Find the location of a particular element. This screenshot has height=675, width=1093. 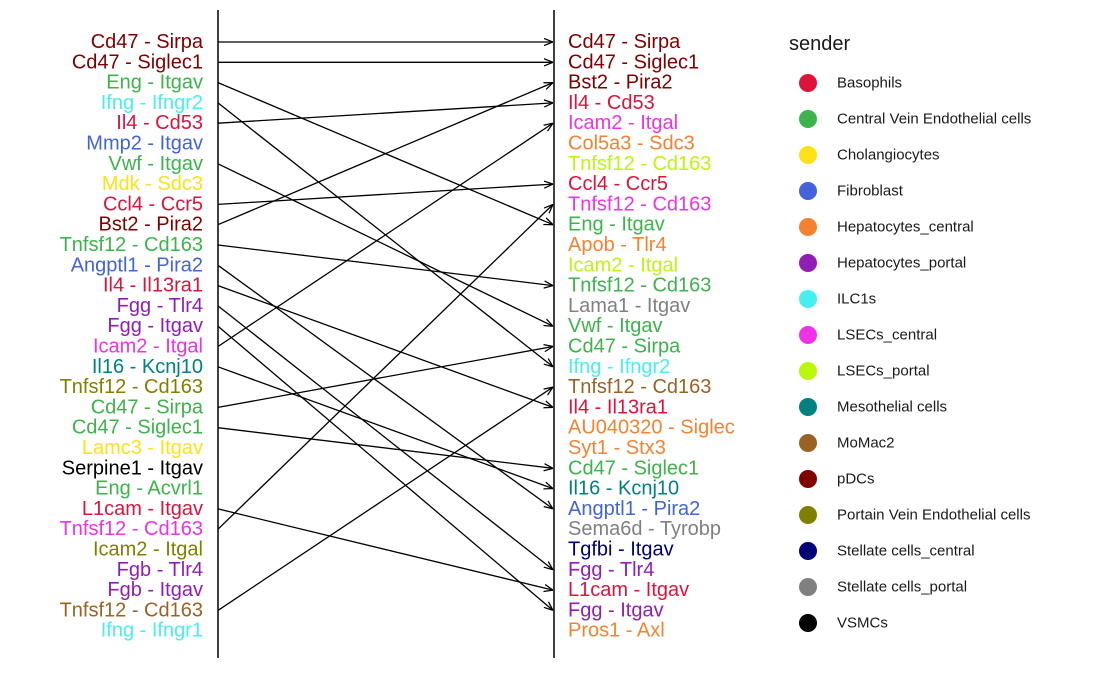

left-pair-label: Fgg - Tlr4 is located at coordinates (160, 306).